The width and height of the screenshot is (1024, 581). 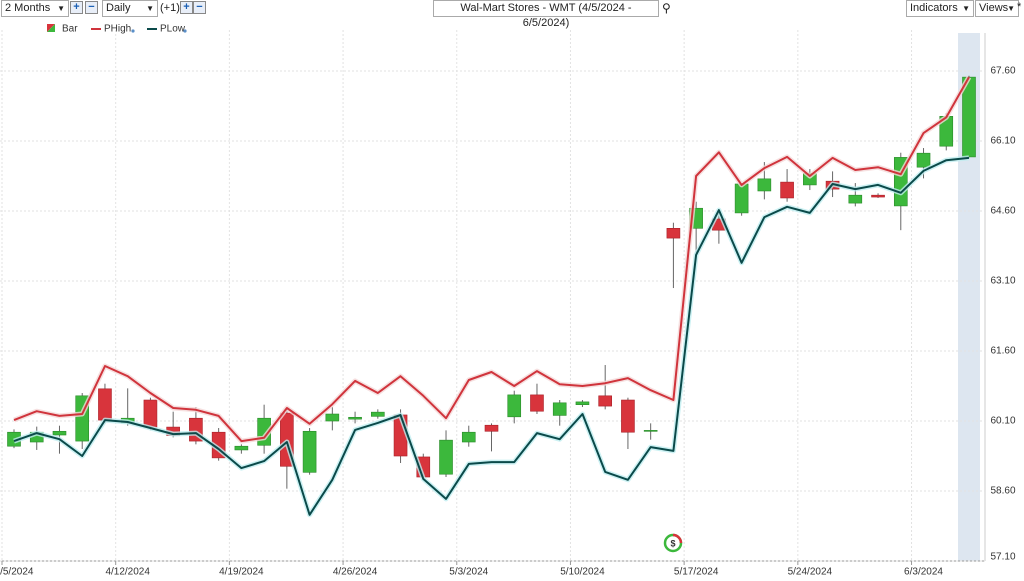 I want to click on indicators-text: Indicators, so click(x=934, y=8).